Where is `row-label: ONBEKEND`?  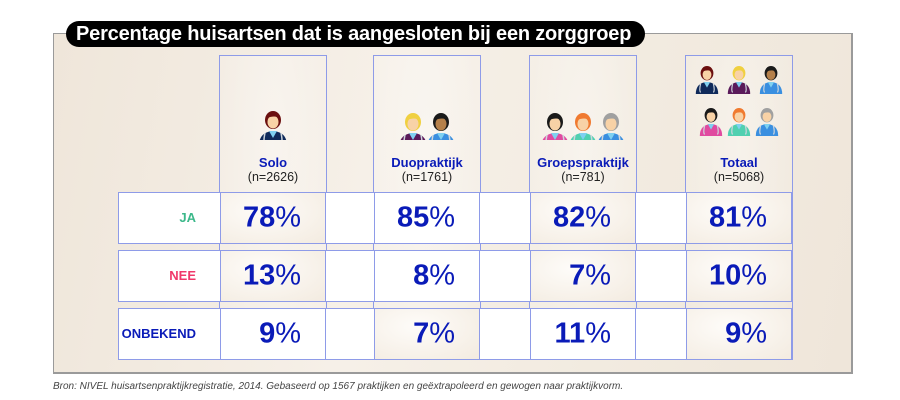 row-label: ONBEKEND is located at coordinates (158, 333).